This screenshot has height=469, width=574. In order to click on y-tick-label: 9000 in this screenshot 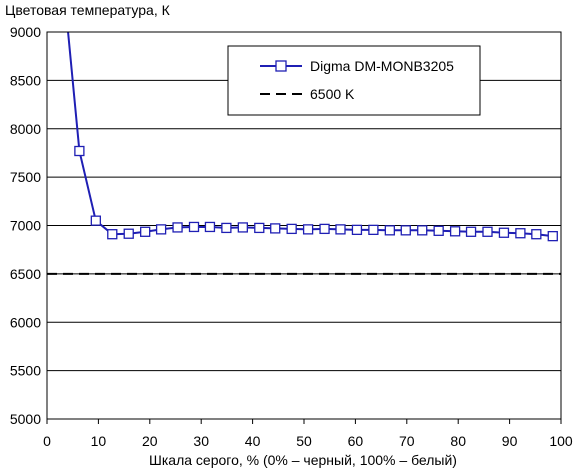, I will do `click(25, 32)`.